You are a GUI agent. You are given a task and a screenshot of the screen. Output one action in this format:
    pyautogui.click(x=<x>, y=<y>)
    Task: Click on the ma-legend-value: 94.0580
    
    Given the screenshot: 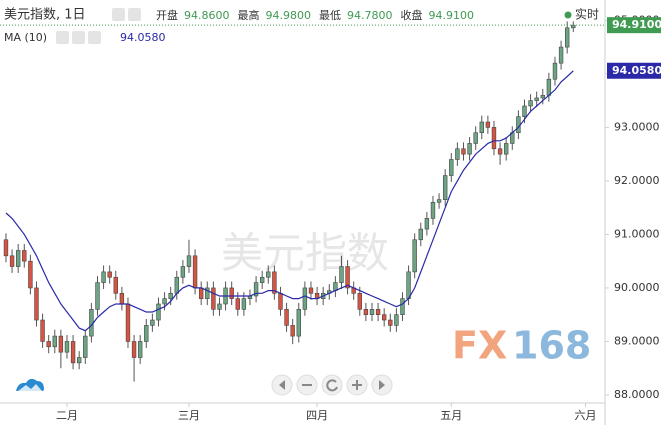 What is the action you would take?
    pyautogui.click(x=143, y=37)
    